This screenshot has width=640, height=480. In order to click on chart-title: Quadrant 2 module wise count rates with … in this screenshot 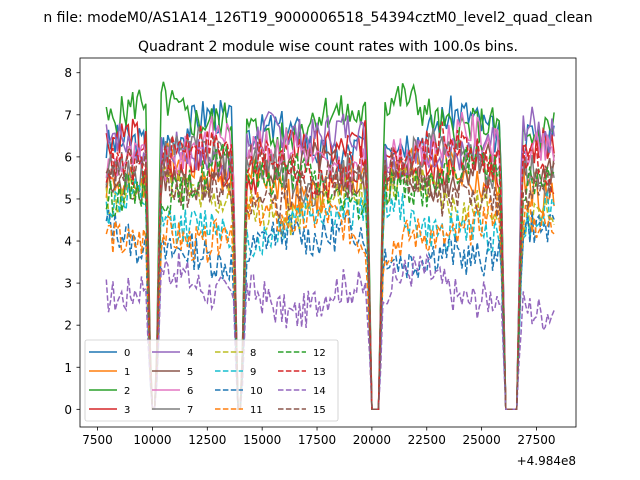, I will do `click(328, 47)`.